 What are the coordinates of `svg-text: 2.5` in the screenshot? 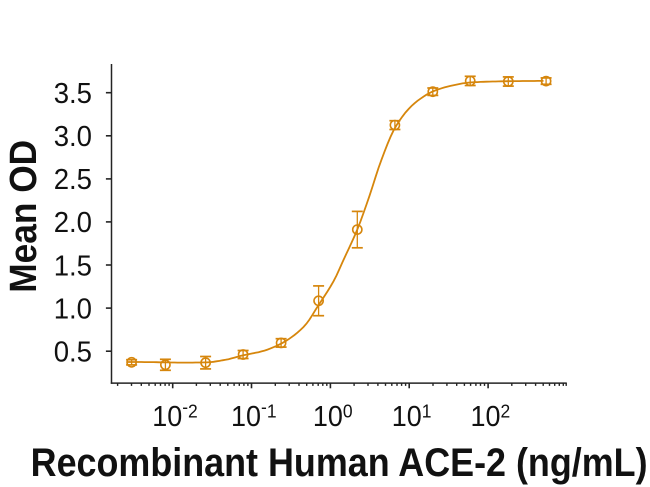 It's located at (73, 179).